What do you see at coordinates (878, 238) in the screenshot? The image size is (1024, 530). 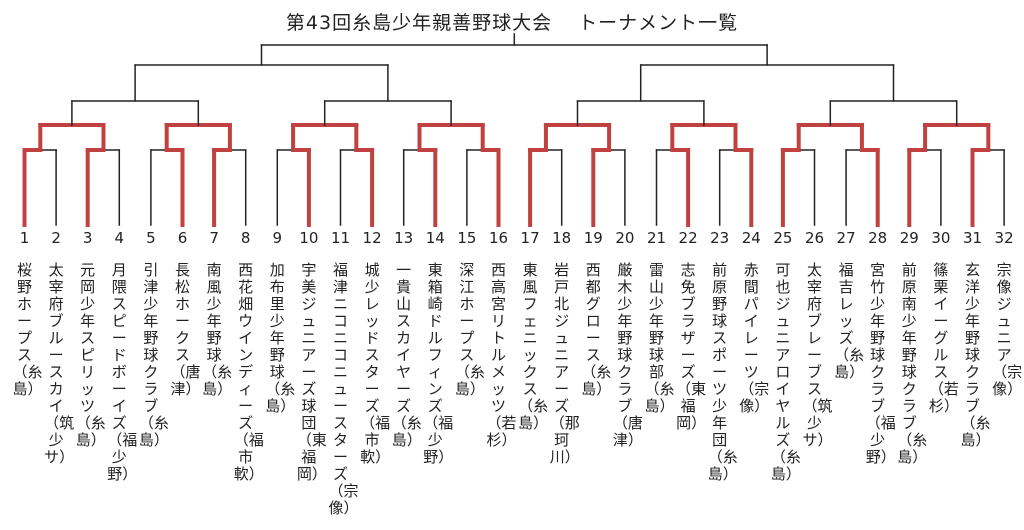 I see `team-number: 28` at bounding box center [878, 238].